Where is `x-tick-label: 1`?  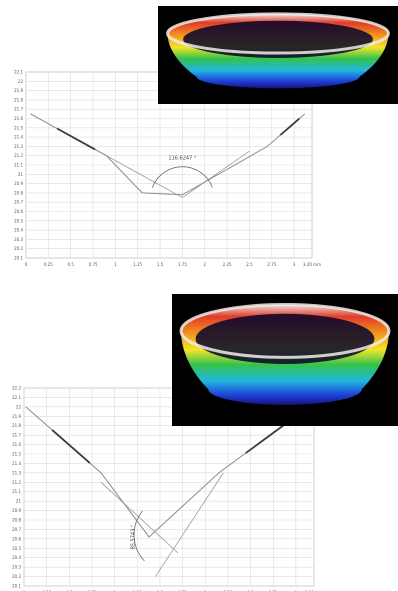
x-tick-label: 1 is located at coordinates (115, 264).